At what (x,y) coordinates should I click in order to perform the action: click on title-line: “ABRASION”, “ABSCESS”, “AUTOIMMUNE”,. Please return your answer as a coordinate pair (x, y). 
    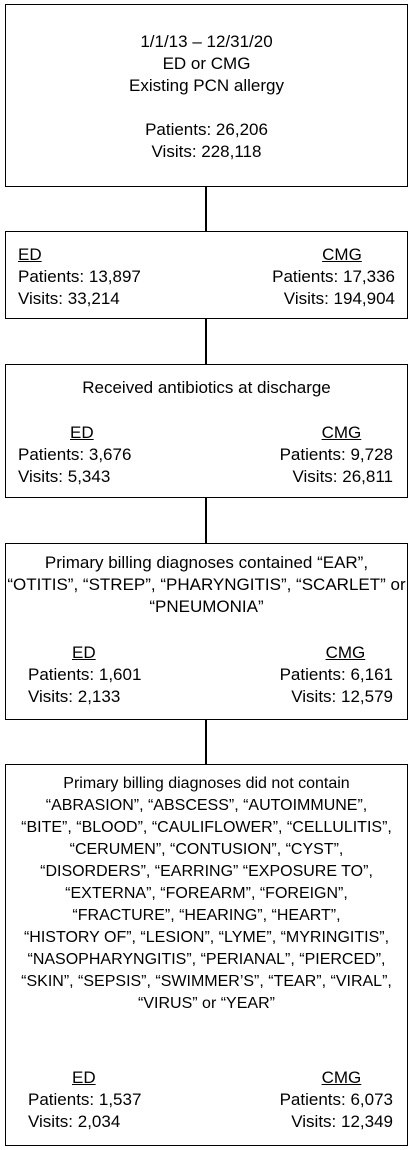
    Looking at the image, I should click on (206, 805).